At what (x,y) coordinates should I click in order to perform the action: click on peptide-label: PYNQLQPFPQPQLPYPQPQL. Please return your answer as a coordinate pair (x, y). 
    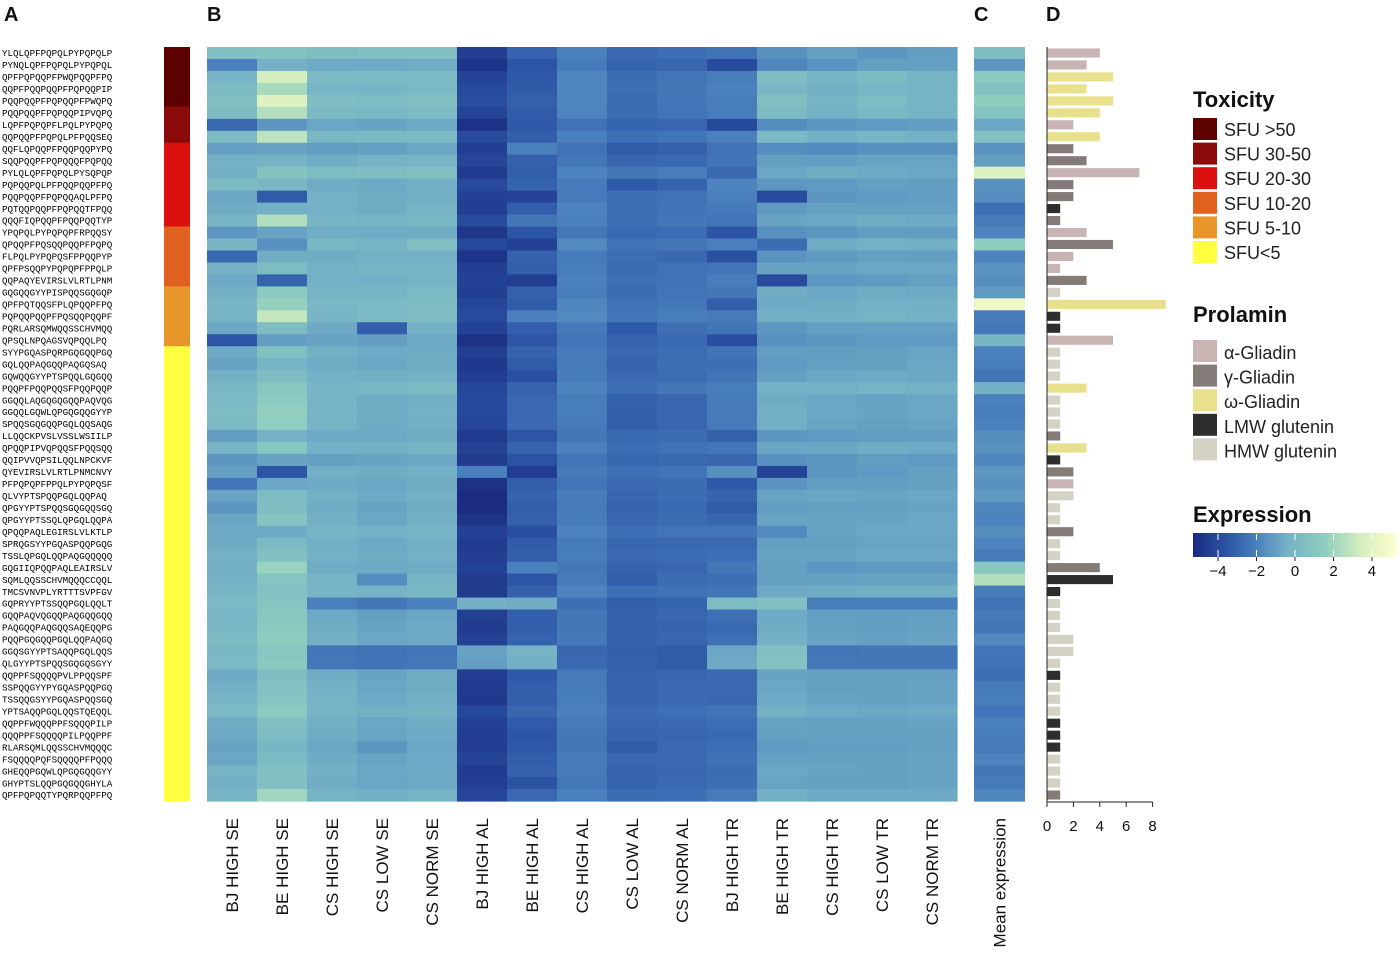
    Looking at the image, I should click on (57, 65).